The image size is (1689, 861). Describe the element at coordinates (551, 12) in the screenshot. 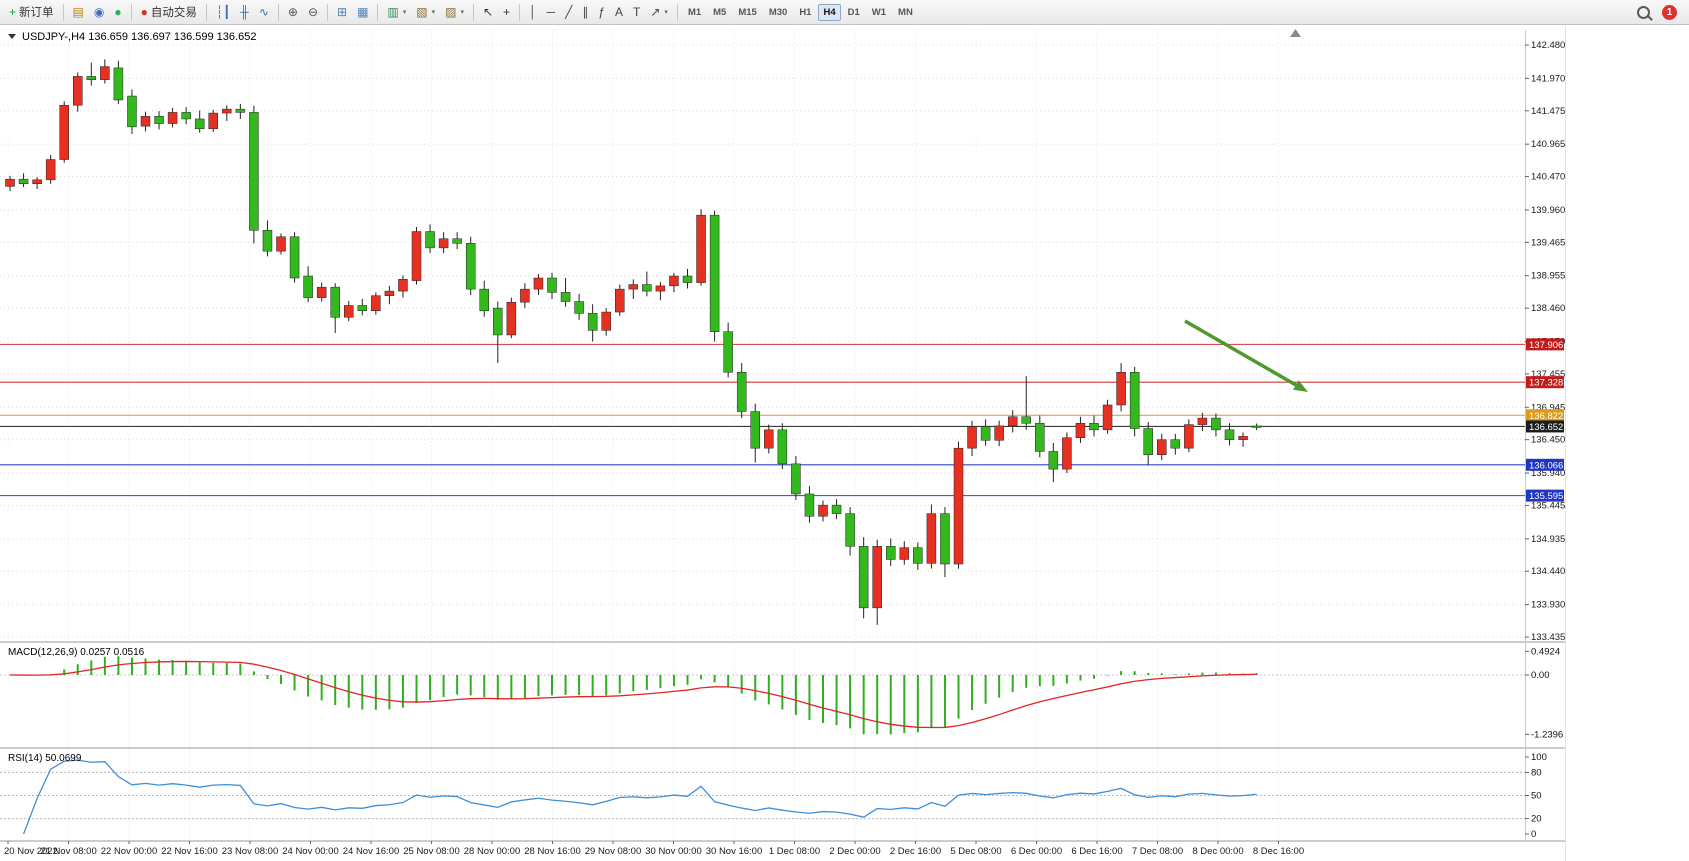

I see `horizontal-line-button: ─` at that location.